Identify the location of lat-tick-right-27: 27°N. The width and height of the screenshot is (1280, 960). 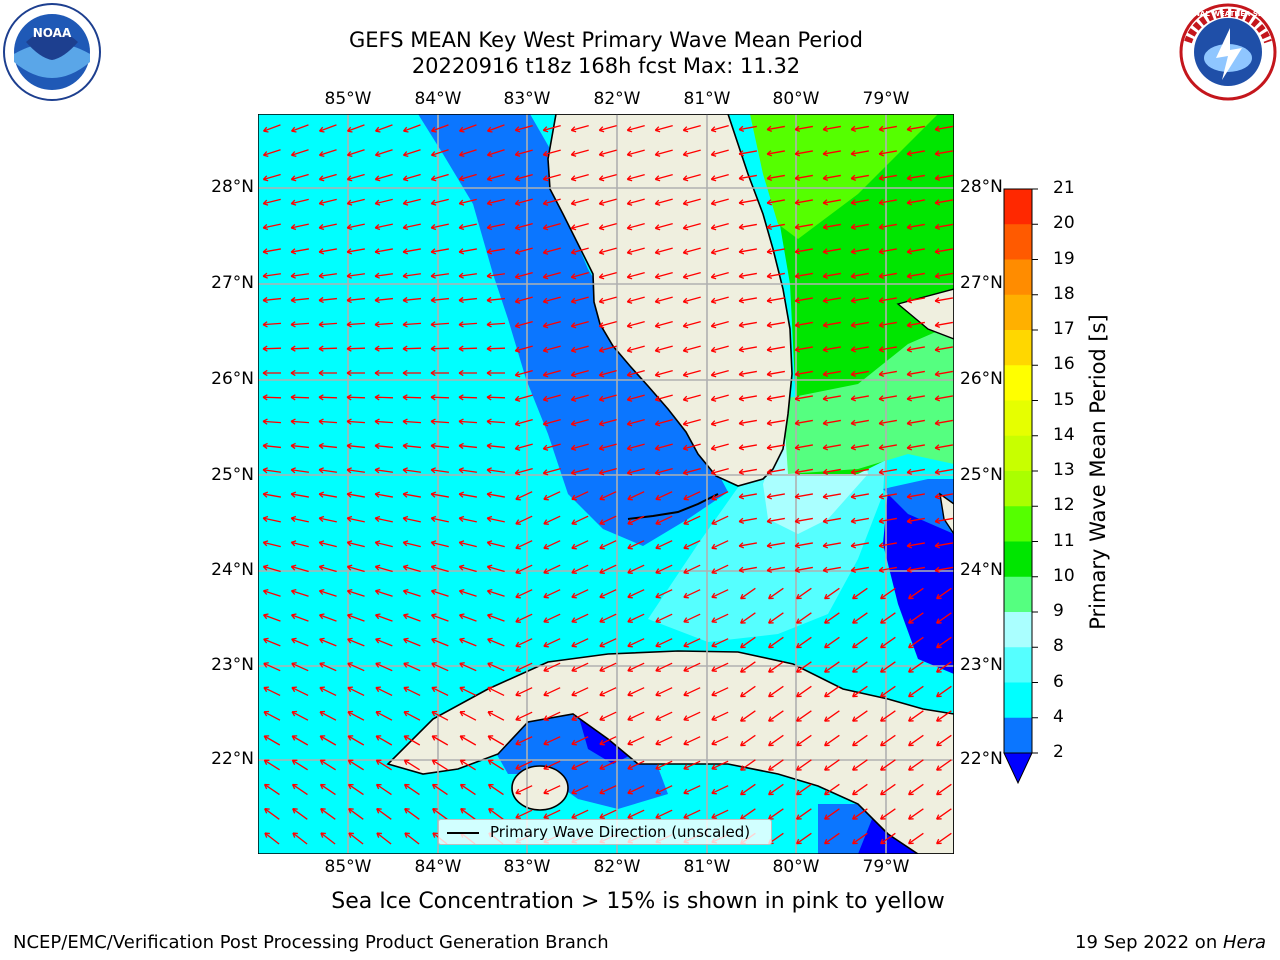
(981, 283).